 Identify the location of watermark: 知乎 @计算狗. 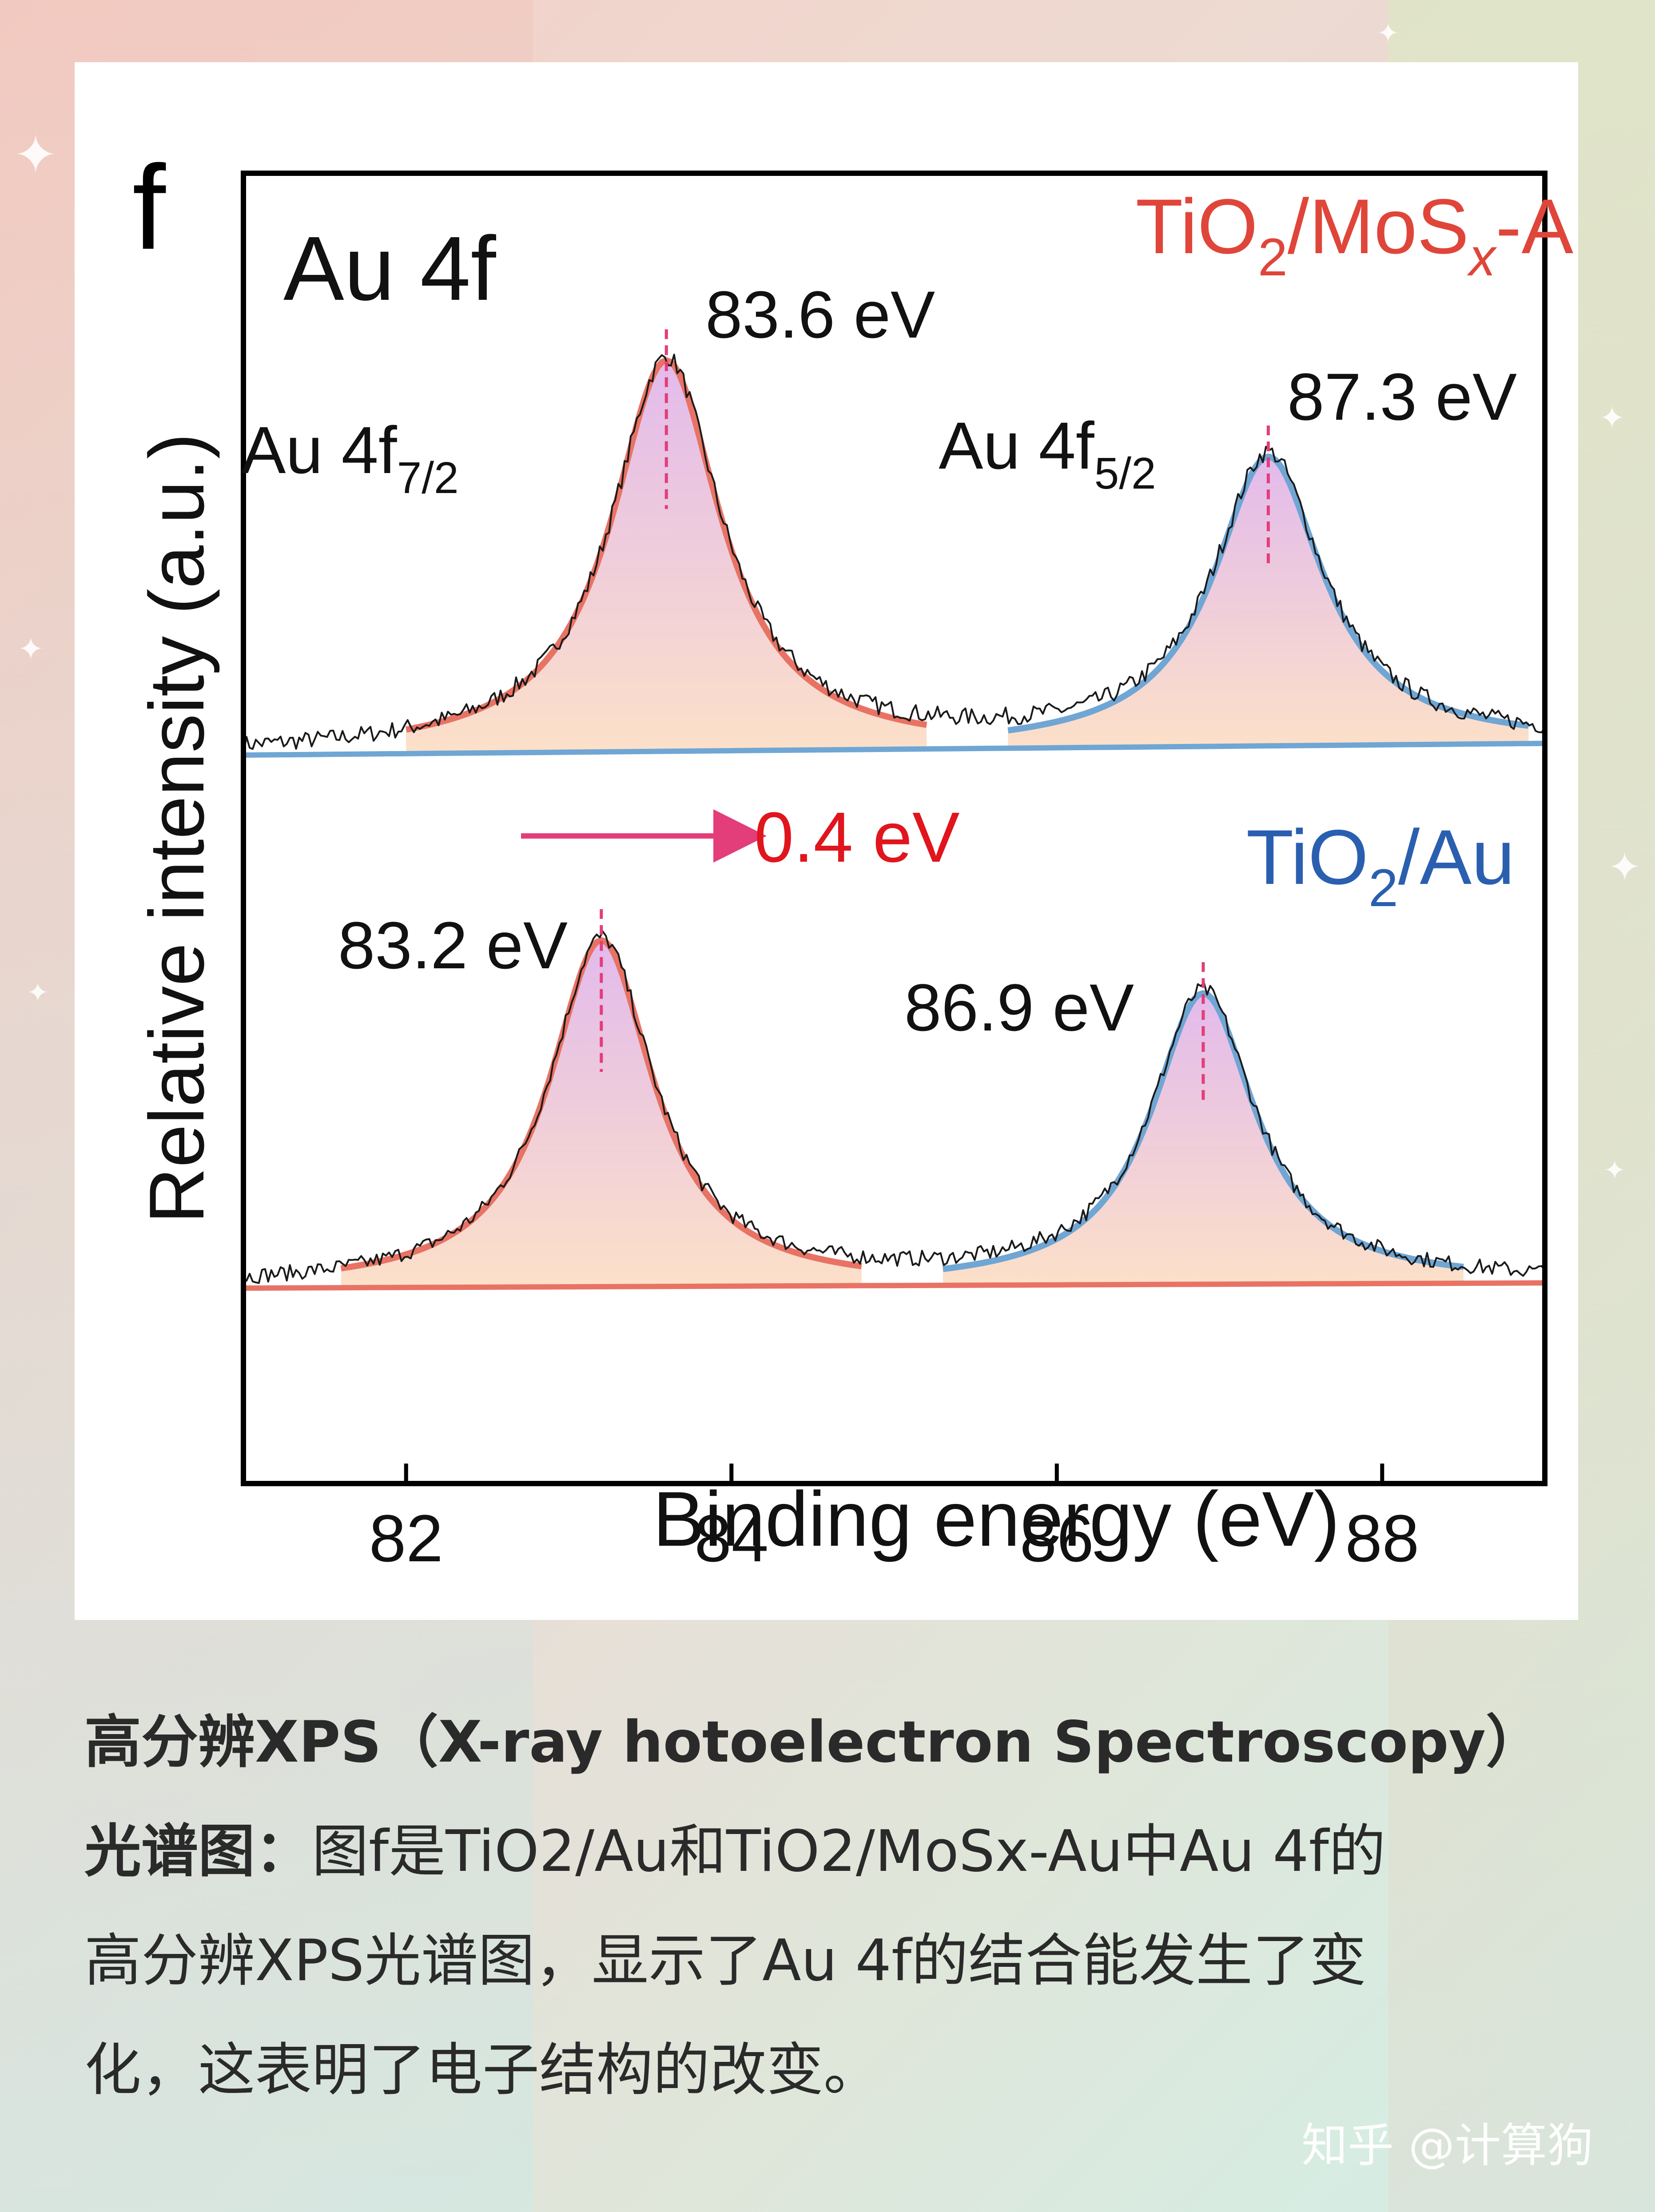
(1447, 2145).